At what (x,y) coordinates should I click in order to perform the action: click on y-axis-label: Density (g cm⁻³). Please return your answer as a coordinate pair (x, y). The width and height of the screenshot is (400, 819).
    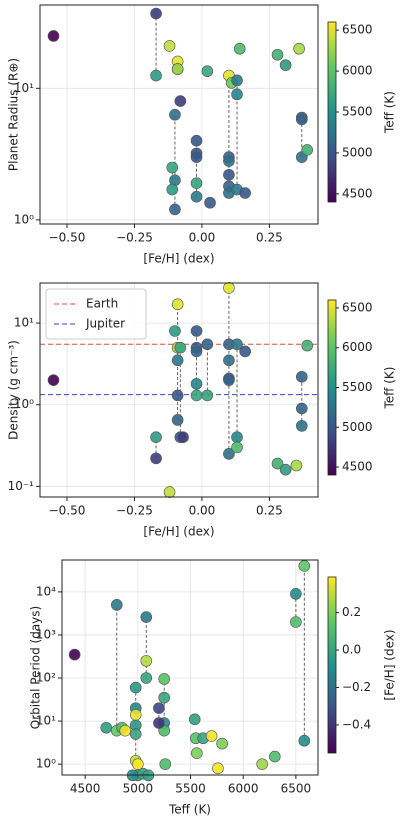
    Looking at the image, I should click on (14, 390).